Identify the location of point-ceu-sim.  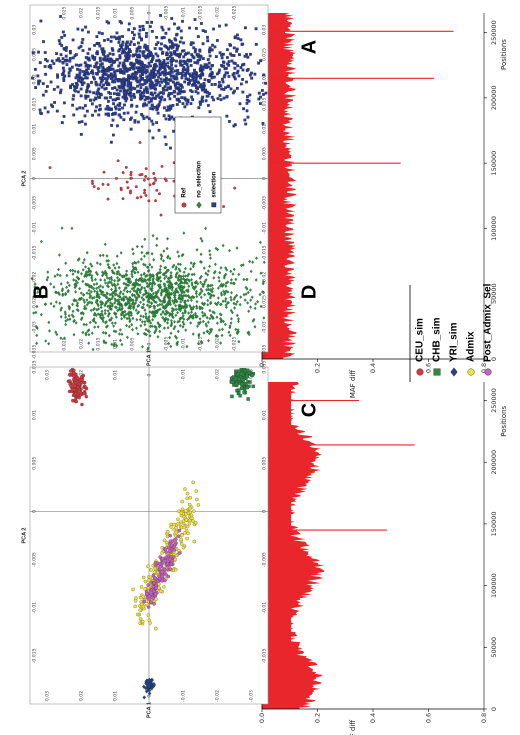
(70, 371).